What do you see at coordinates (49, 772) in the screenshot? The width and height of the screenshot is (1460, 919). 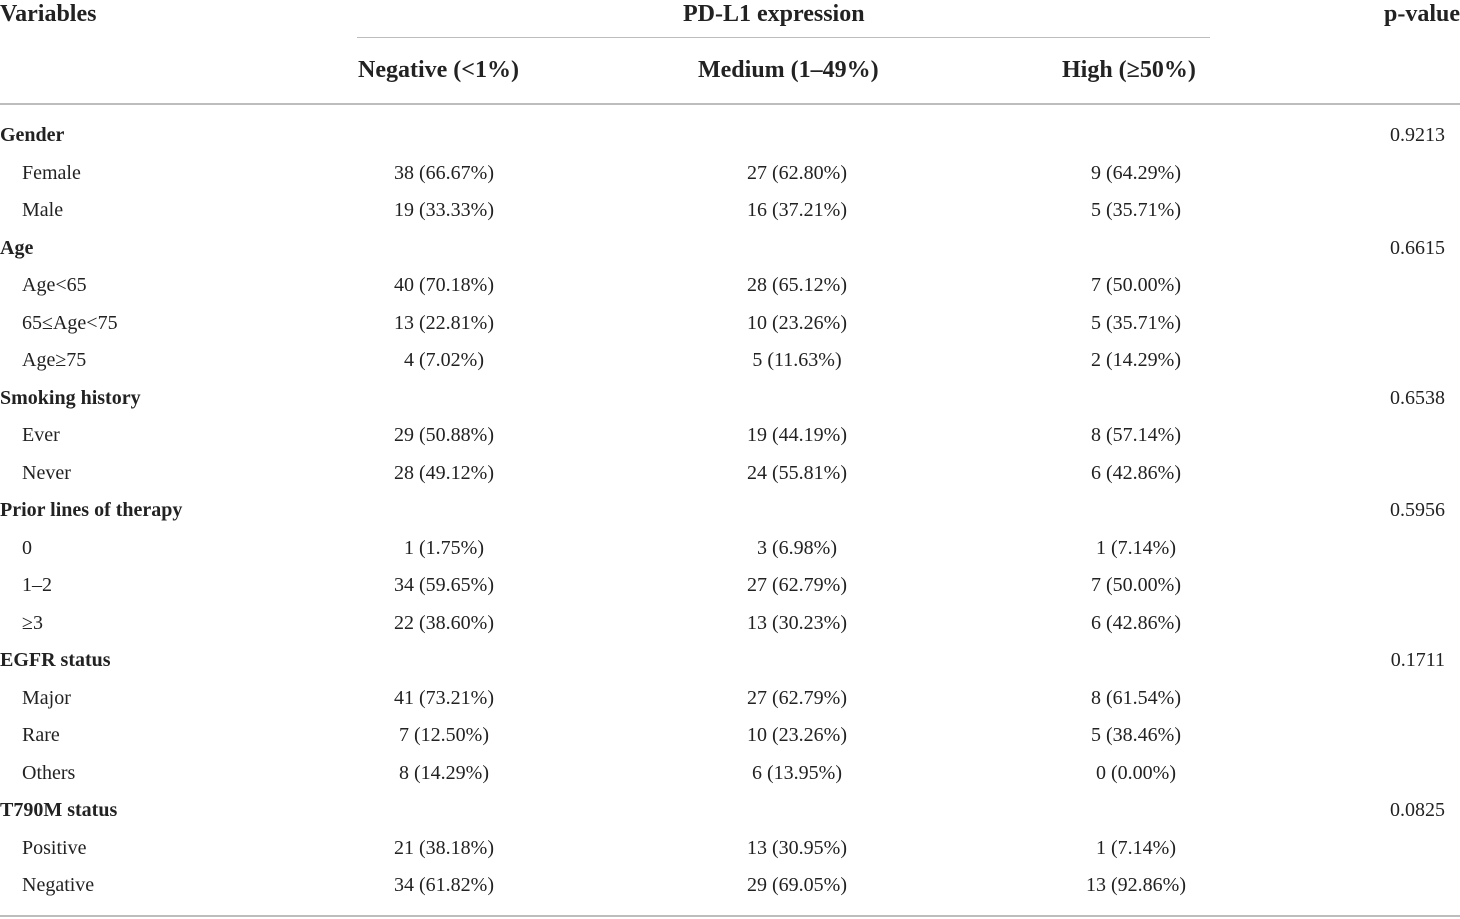 I see `row-label: Others` at bounding box center [49, 772].